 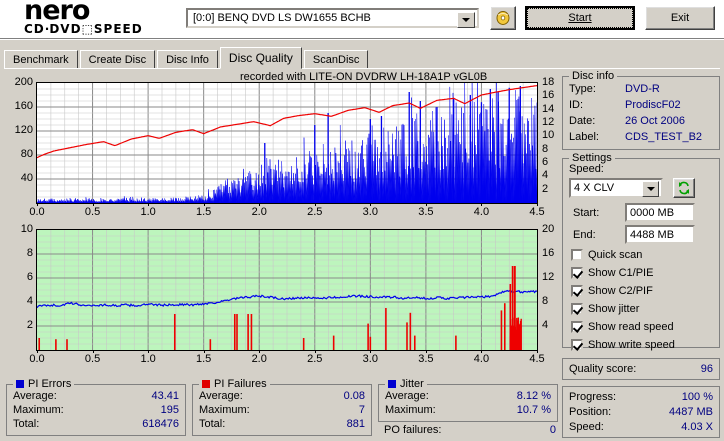 What do you see at coordinates (548, 229) in the screenshot?
I see `y2-tick-label: 20` at bounding box center [548, 229].